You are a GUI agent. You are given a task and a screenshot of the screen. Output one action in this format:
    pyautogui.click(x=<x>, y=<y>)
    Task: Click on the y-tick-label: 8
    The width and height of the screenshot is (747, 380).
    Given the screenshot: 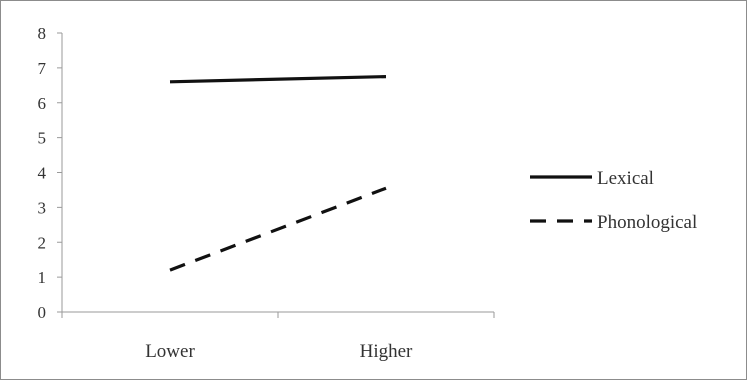 What is the action you would take?
    pyautogui.click(x=42, y=33)
    